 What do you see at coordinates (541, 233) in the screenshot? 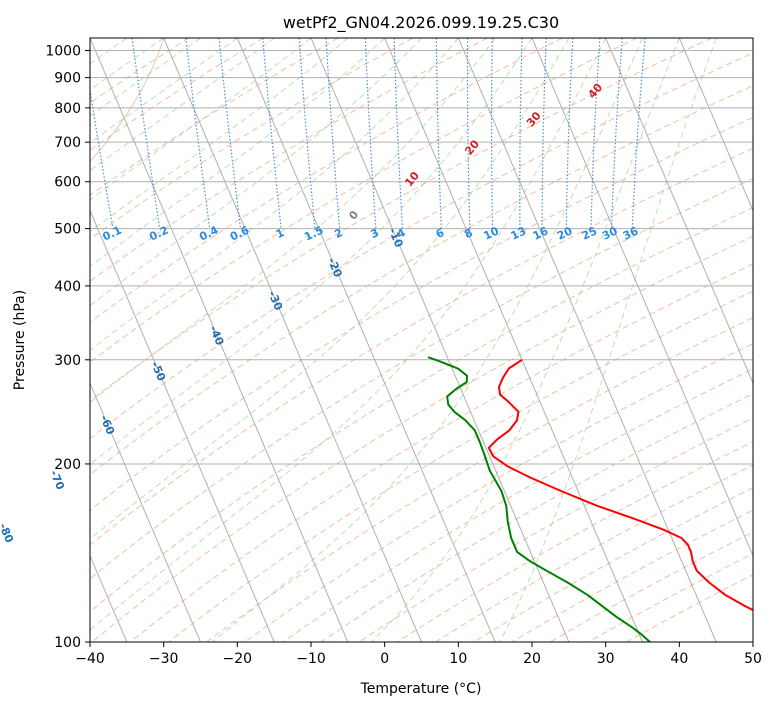
I see `mixing-ratio-label: 16` at bounding box center [541, 233].